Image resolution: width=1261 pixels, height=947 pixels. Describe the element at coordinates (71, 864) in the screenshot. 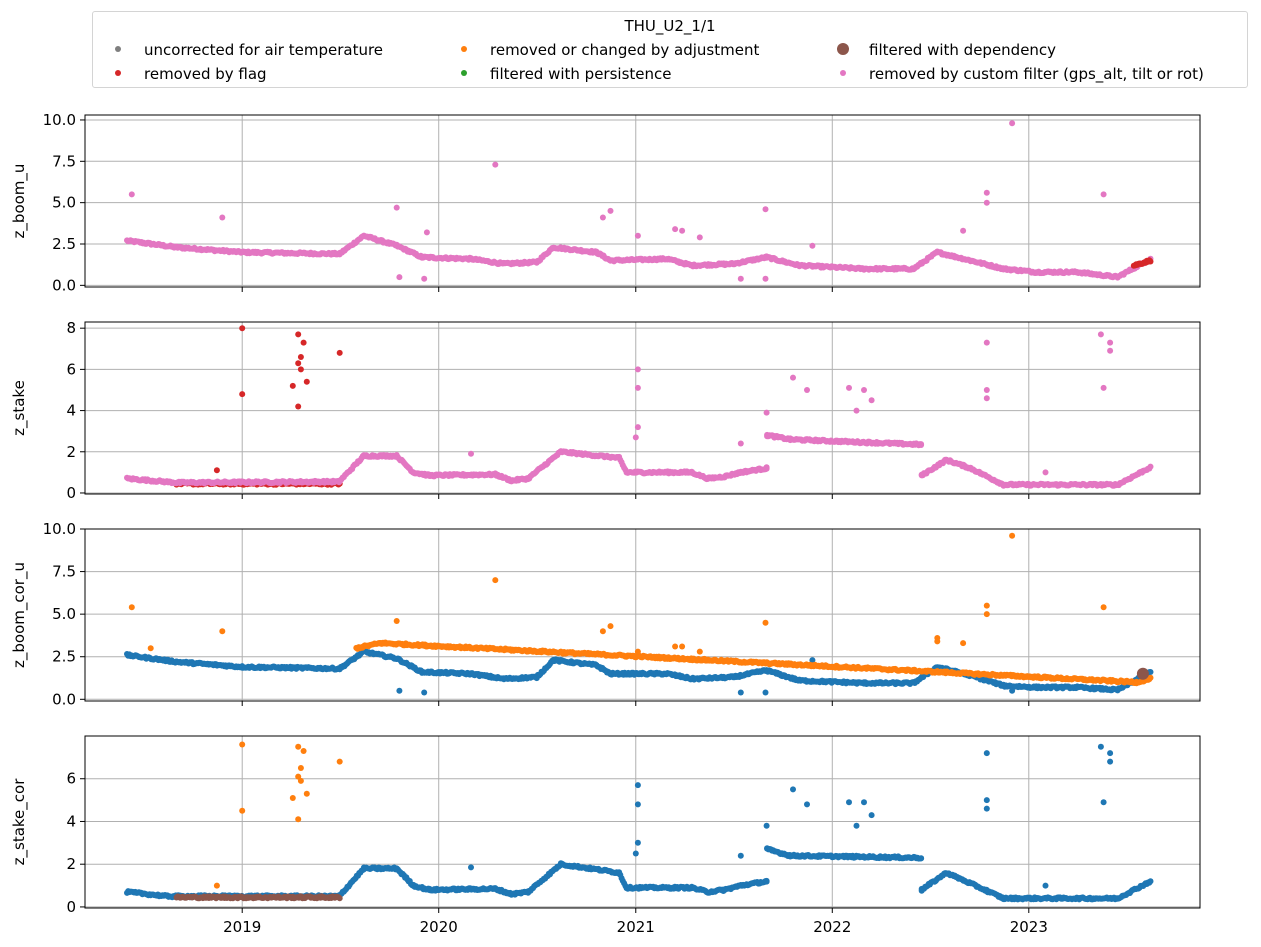

I see `y-tick-label: 2` at that location.